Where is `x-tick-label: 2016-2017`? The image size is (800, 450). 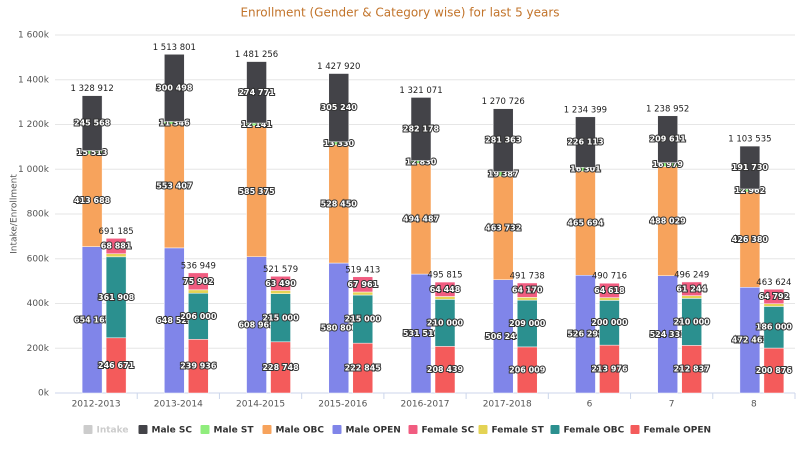
x-tick-label: 2016-2017 is located at coordinates (424, 405).